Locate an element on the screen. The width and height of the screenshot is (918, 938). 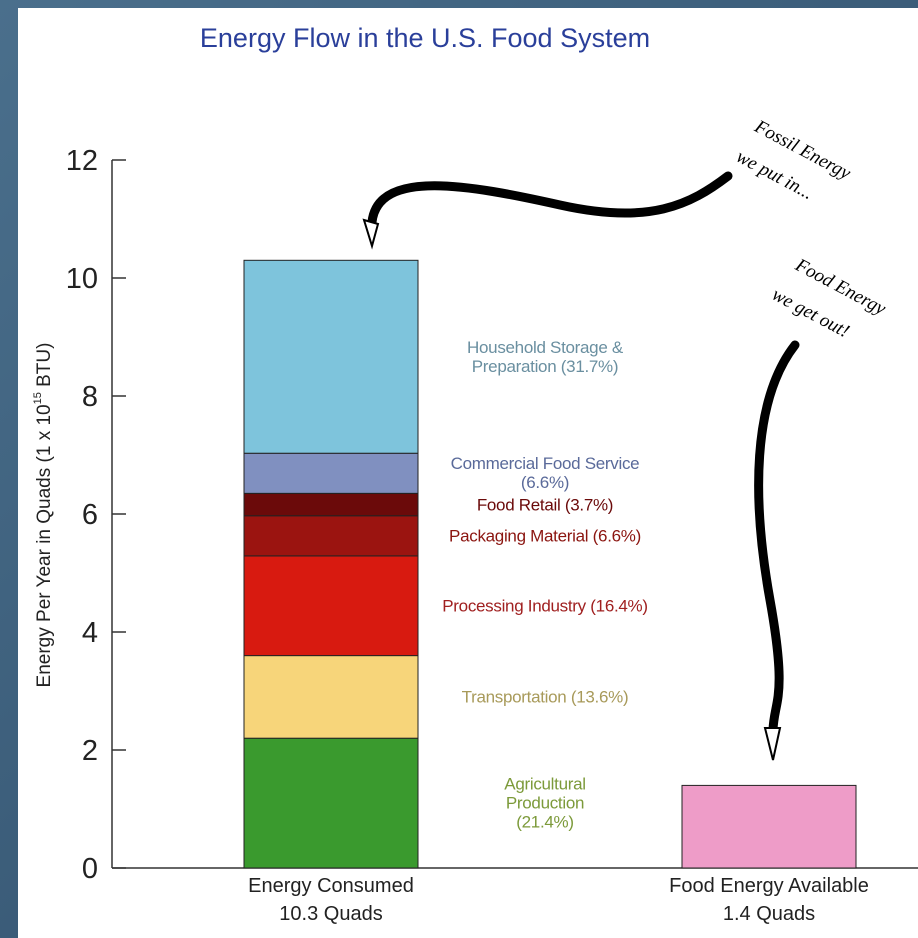
y-axis-label: Energy Per Year in Quads (1 x 1015 BTU) is located at coordinates (43, 515).